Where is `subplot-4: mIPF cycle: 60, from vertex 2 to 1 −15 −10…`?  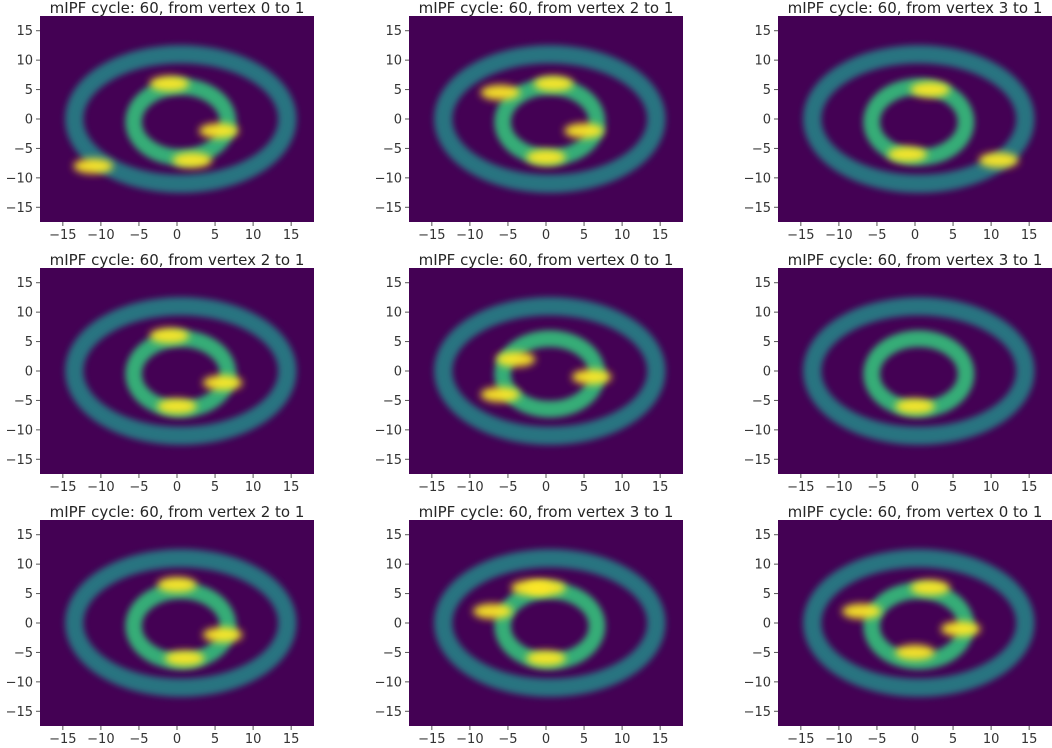 subplot-4: mIPF cycle: 60, from vertex 2 to 1 −15 −10… is located at coordinates (160, 373).